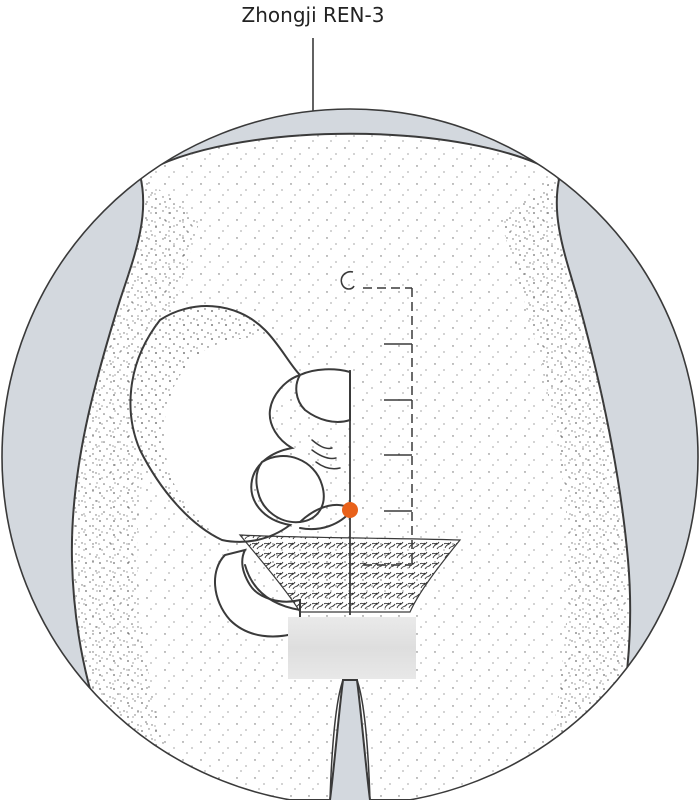 The image size is (700, 800). I want to click on point-label: Zhongji REN-3, so click(313, 15).